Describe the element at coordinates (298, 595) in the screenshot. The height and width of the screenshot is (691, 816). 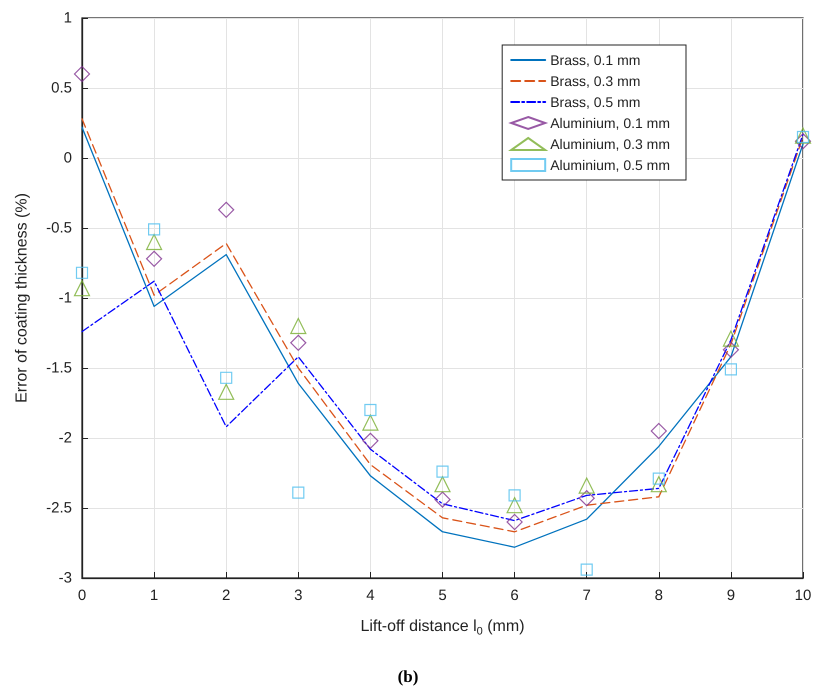
I see `x-tick-label: 3` at that location.